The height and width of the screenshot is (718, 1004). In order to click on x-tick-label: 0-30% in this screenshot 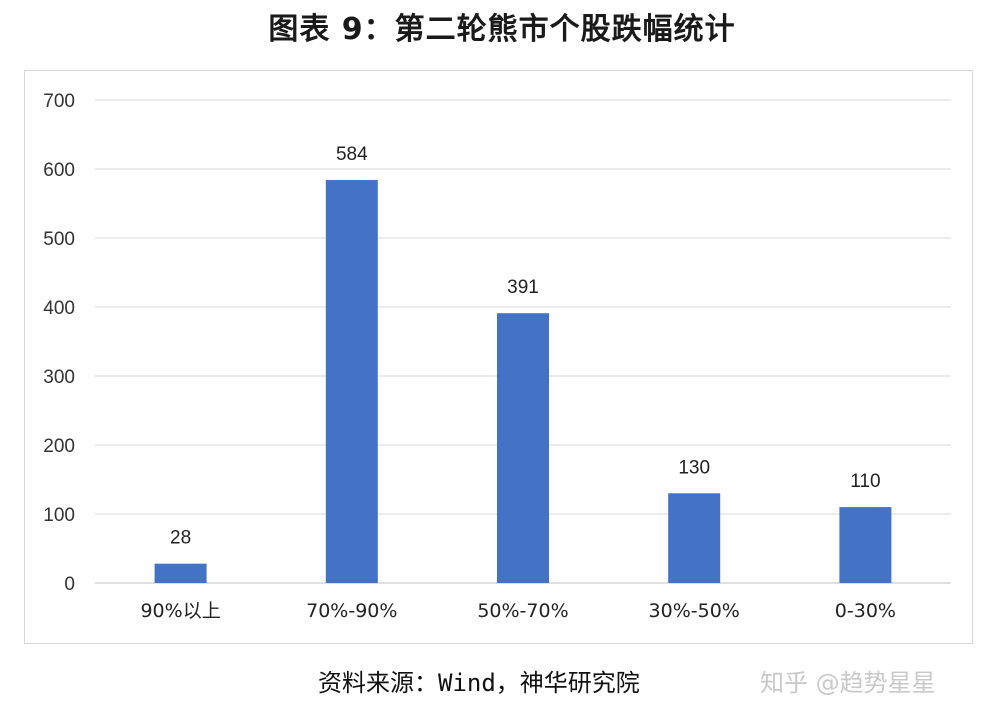, I will do `click(865, 611)`.